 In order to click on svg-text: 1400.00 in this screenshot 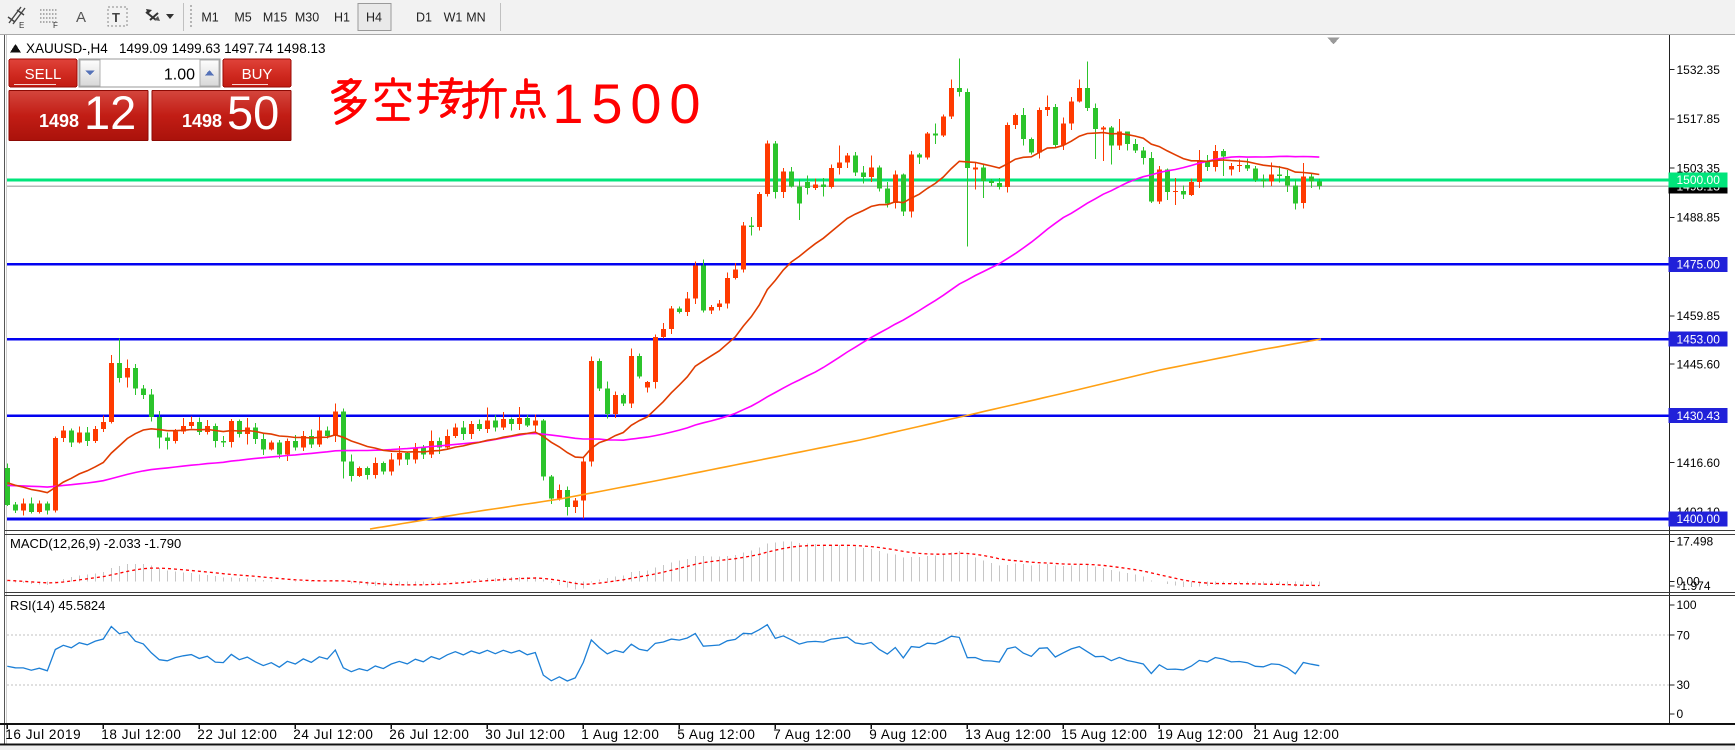, I will do `click(1699, 519)`.